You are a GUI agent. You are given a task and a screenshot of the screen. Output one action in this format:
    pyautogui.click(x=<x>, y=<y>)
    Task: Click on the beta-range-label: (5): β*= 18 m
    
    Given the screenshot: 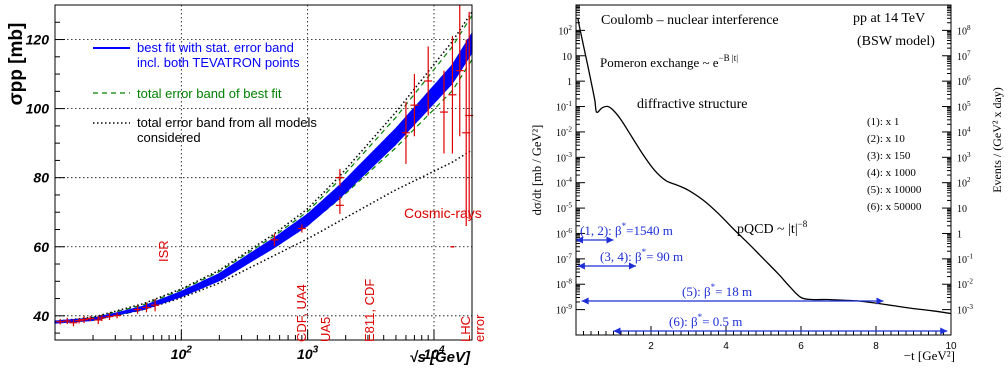 What is the action you would take?
    pyautogui.click(x=717, y=290)
    